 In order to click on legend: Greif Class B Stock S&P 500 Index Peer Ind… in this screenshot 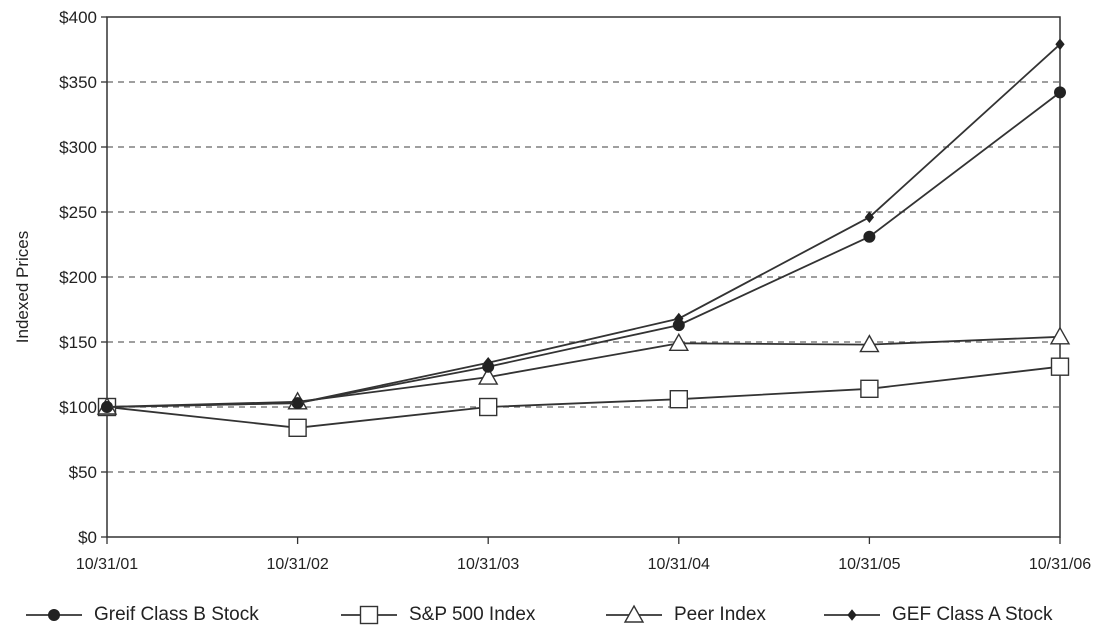, I will do `click(555, 615)`.